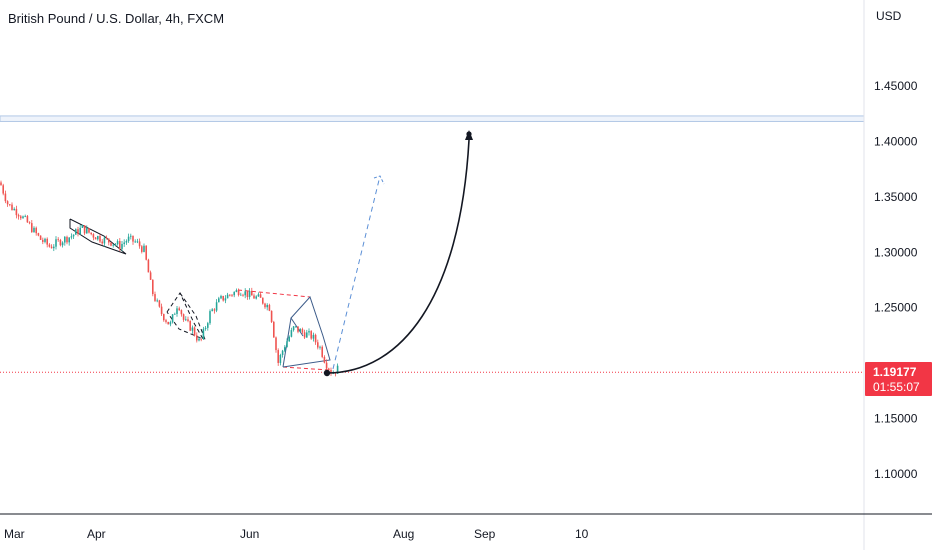 The width and height of the screenshot is (932, 550). What do you see at coordinates (896, 308) in the screenshot?
I see `price-tick-label: 1.25000` at bounding box center [896, 308].